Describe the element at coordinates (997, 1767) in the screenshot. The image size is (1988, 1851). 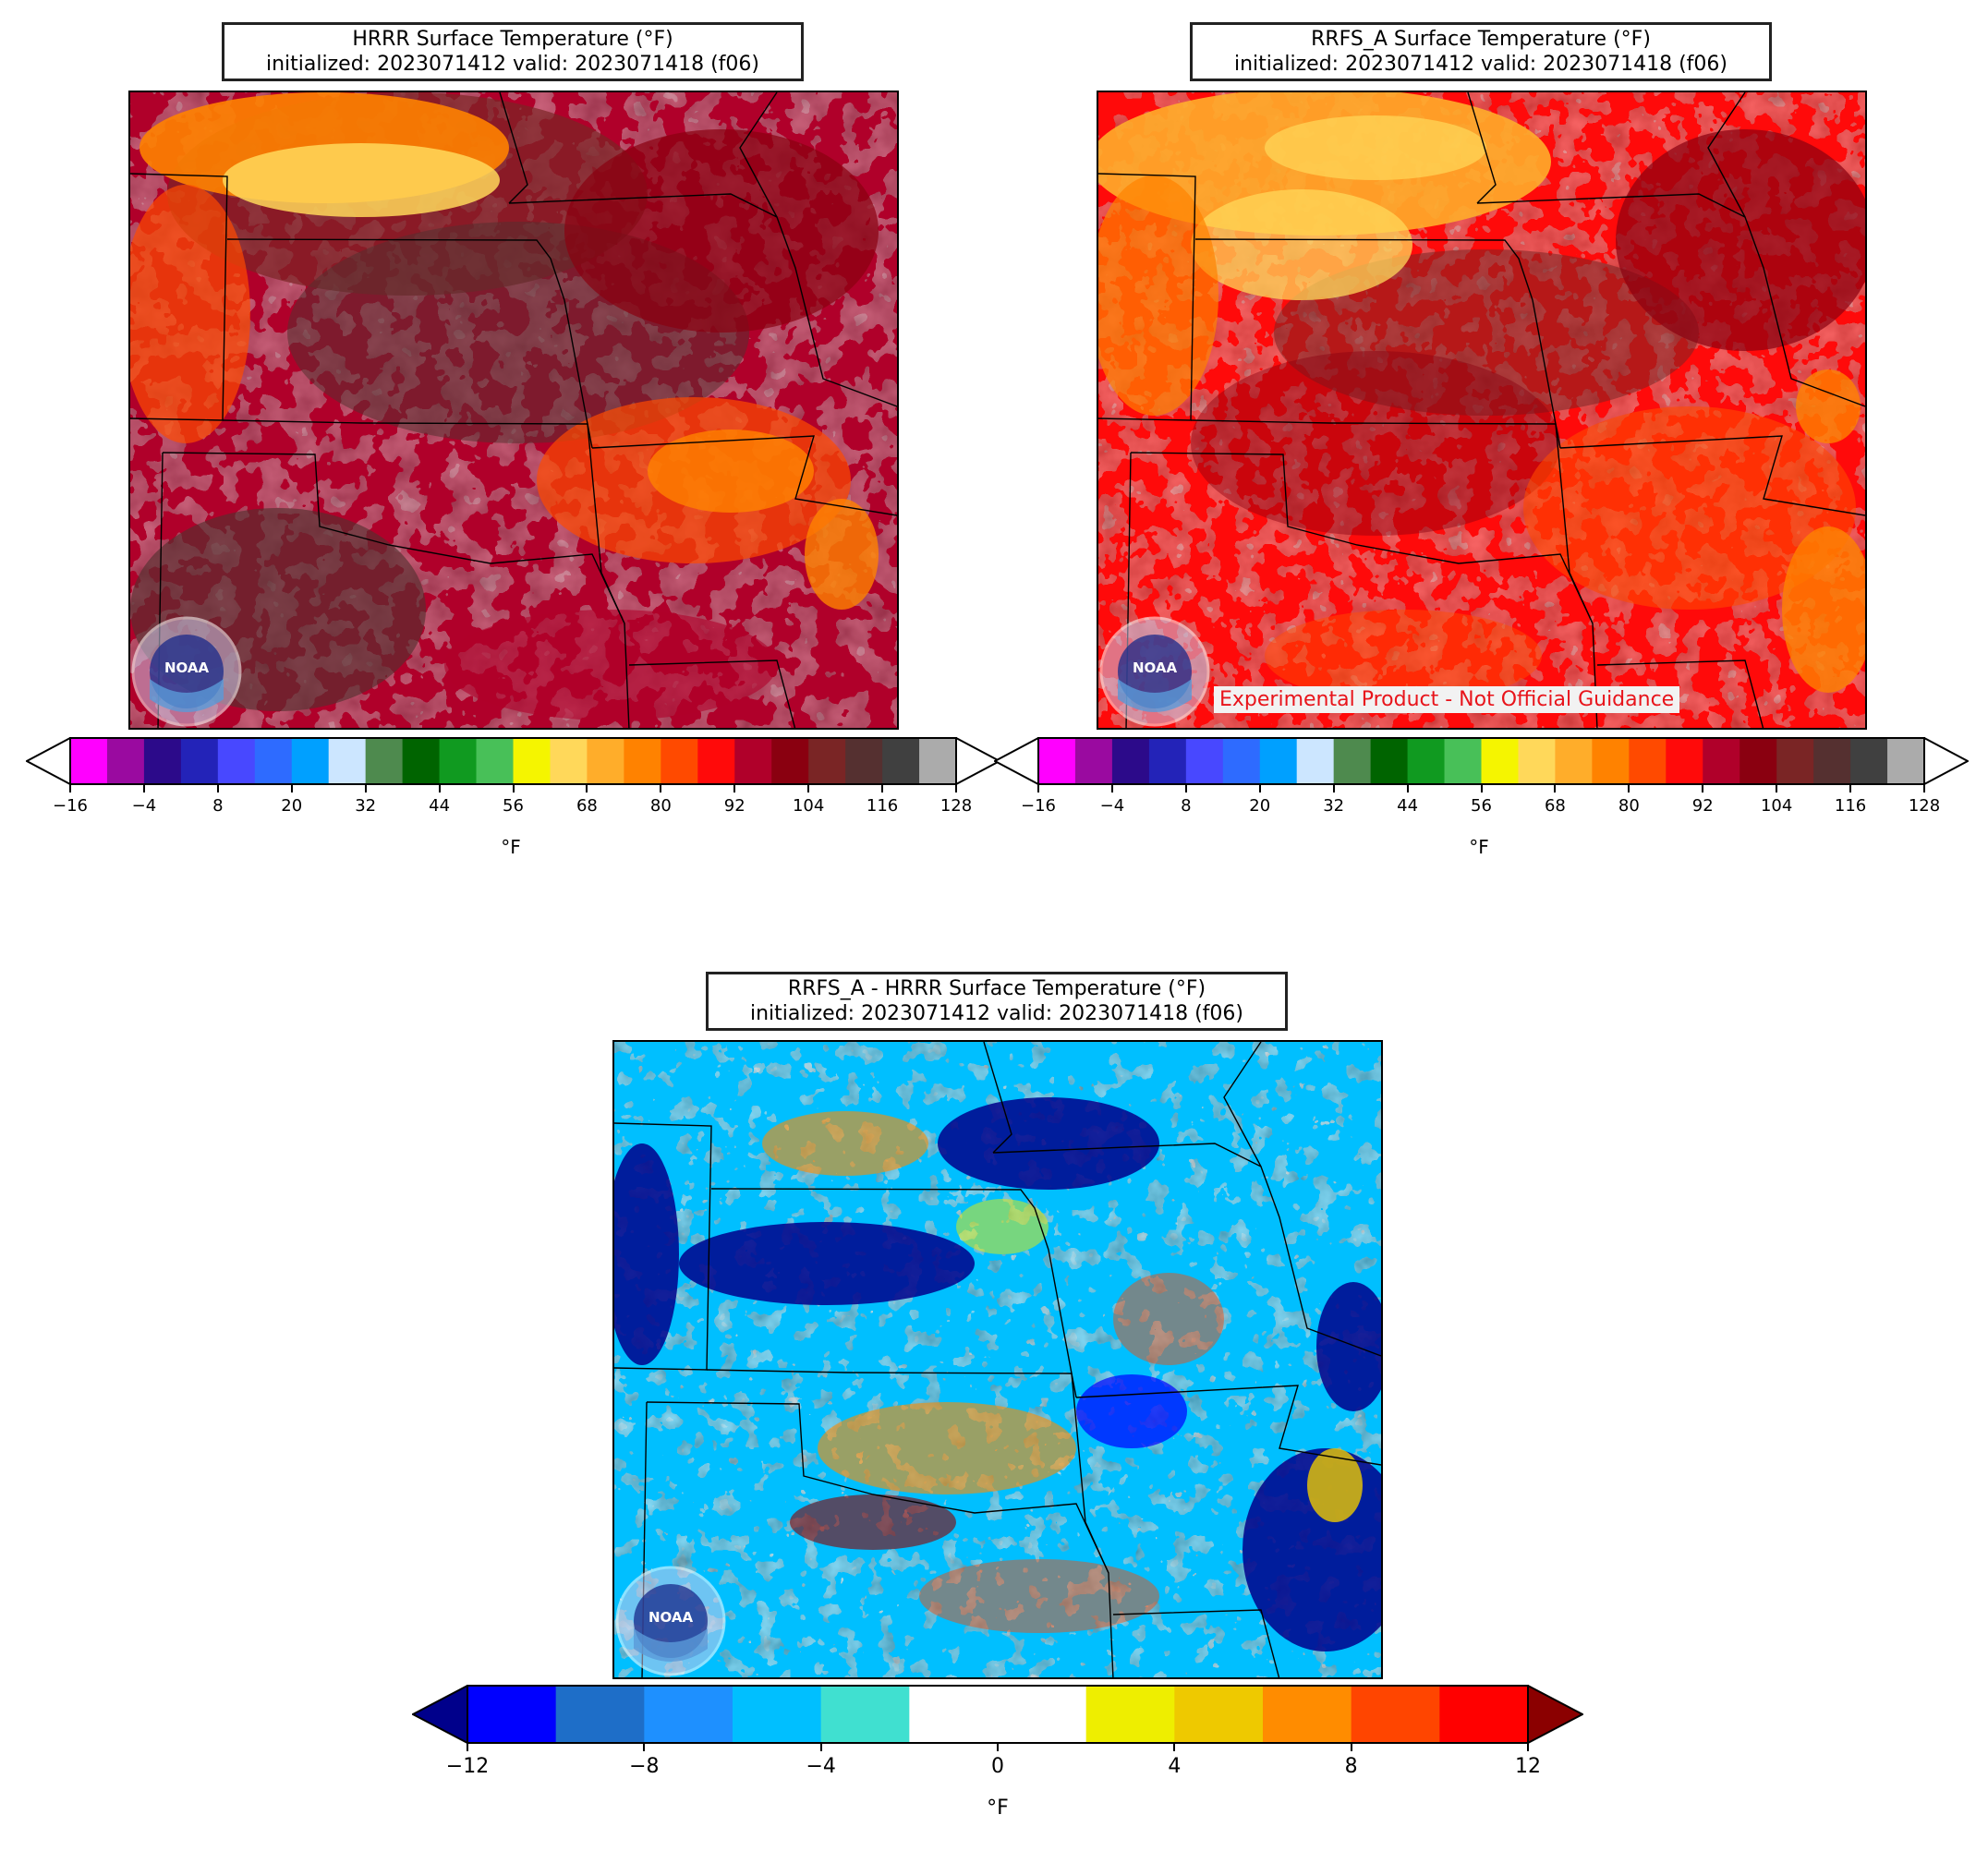
I see `colorbar-tick-label: 0` at that location.